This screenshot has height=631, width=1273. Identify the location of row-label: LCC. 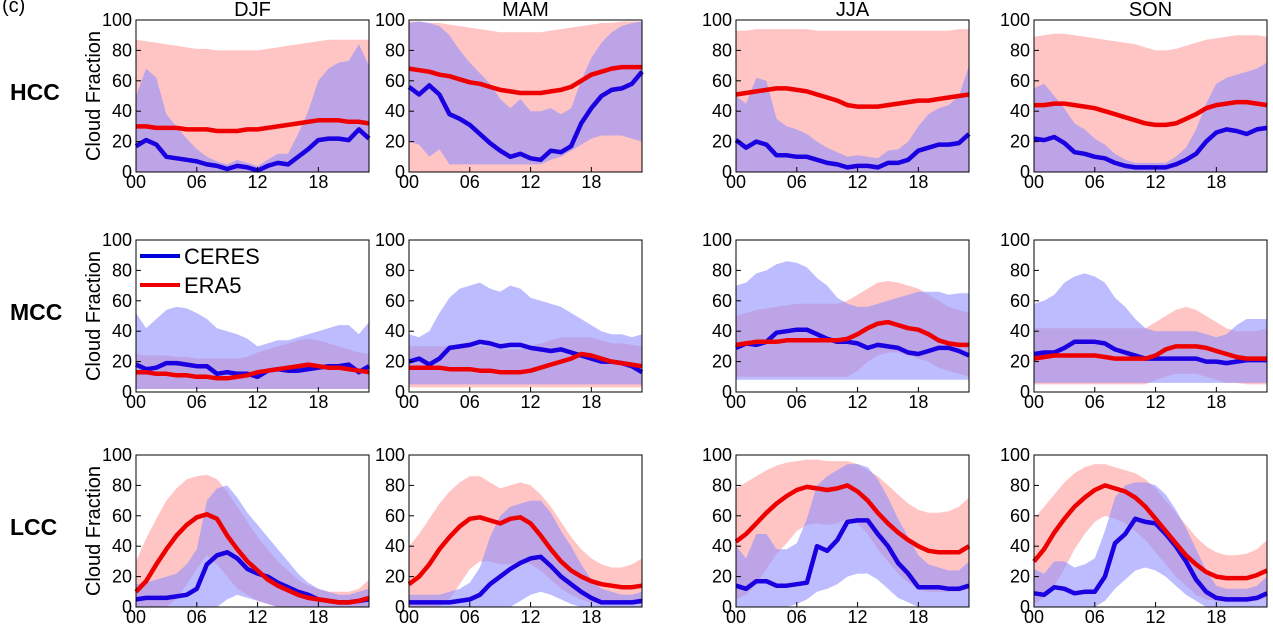
(33, 527).